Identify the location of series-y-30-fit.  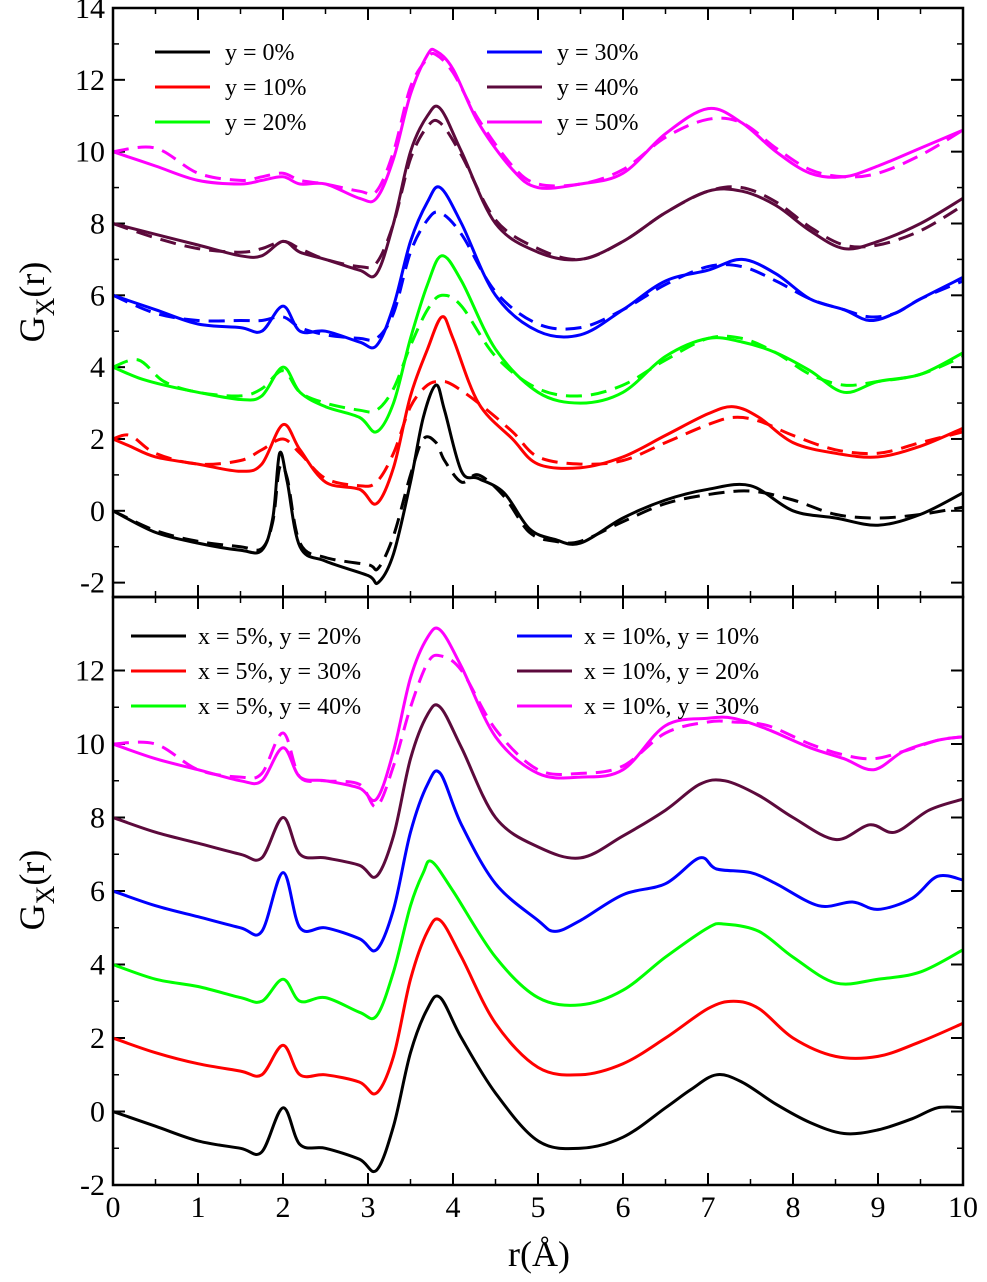
(538, 276).